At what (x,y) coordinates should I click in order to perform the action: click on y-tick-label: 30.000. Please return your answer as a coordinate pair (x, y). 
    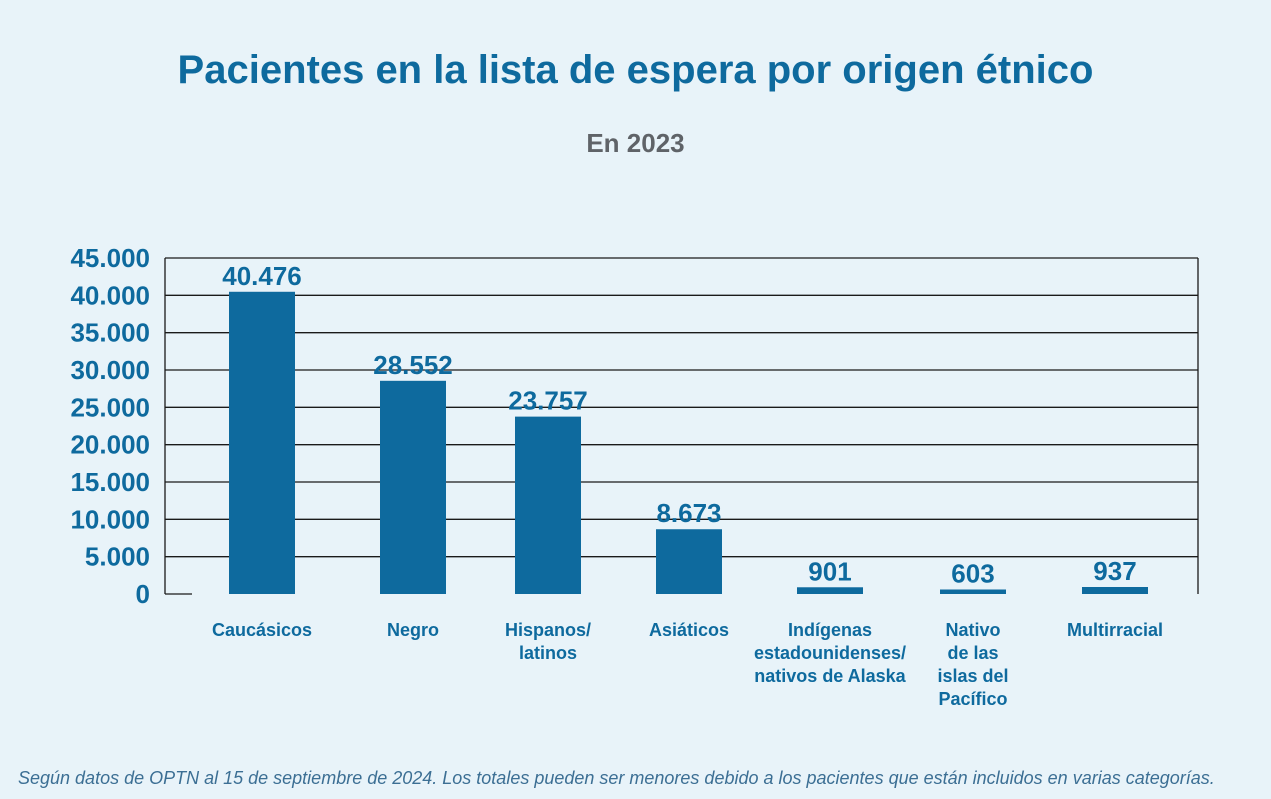
    Looking at the image, I should click on (110, 370).